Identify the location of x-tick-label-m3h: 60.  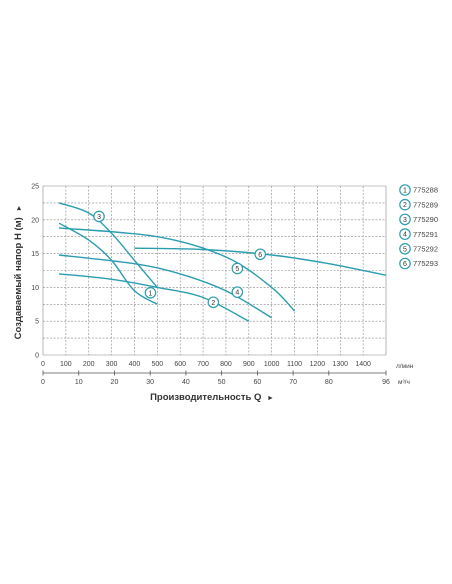
(257, 382).